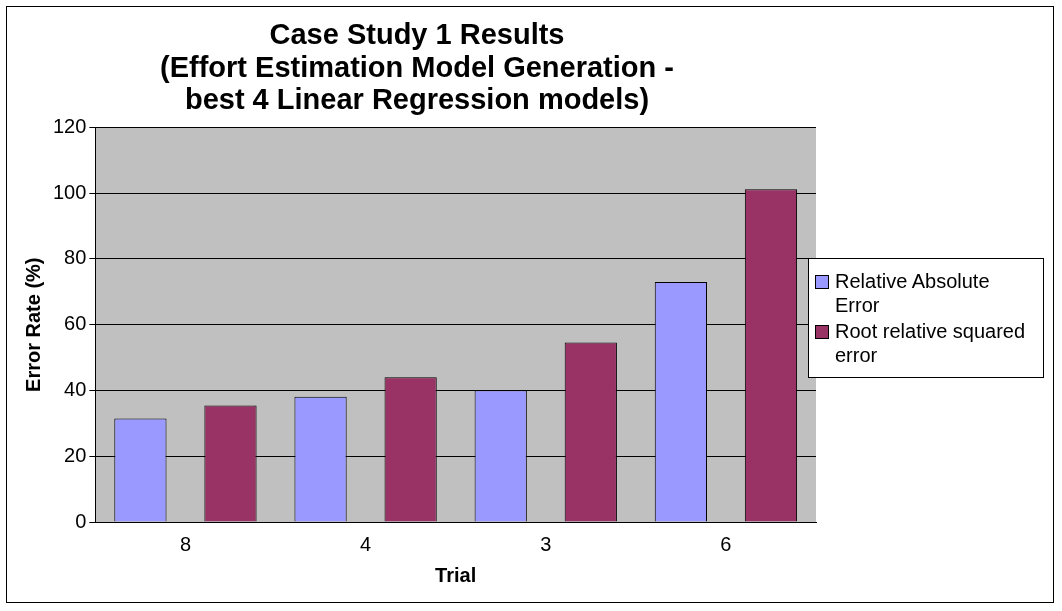  What do you see at coordinates (726, 543) in the screenshot?
I see `x-tick-label: 6` at bounding box center [726, 543].